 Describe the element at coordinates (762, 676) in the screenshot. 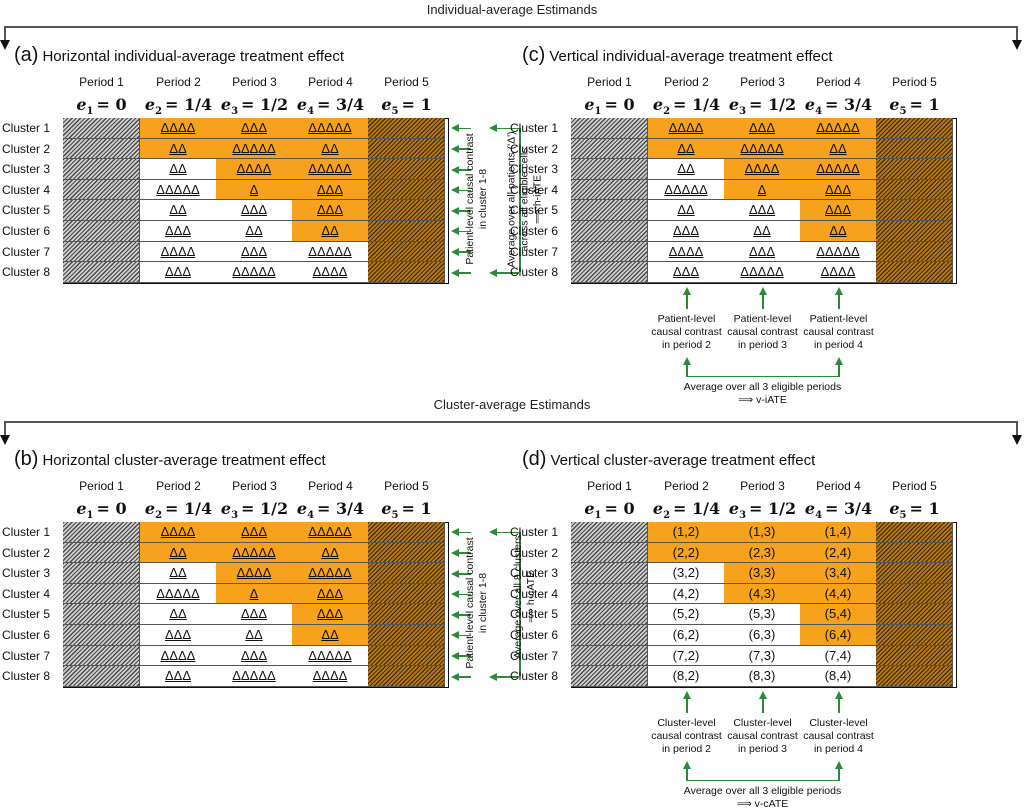

I see `control-cell: (8,3)` at that location.